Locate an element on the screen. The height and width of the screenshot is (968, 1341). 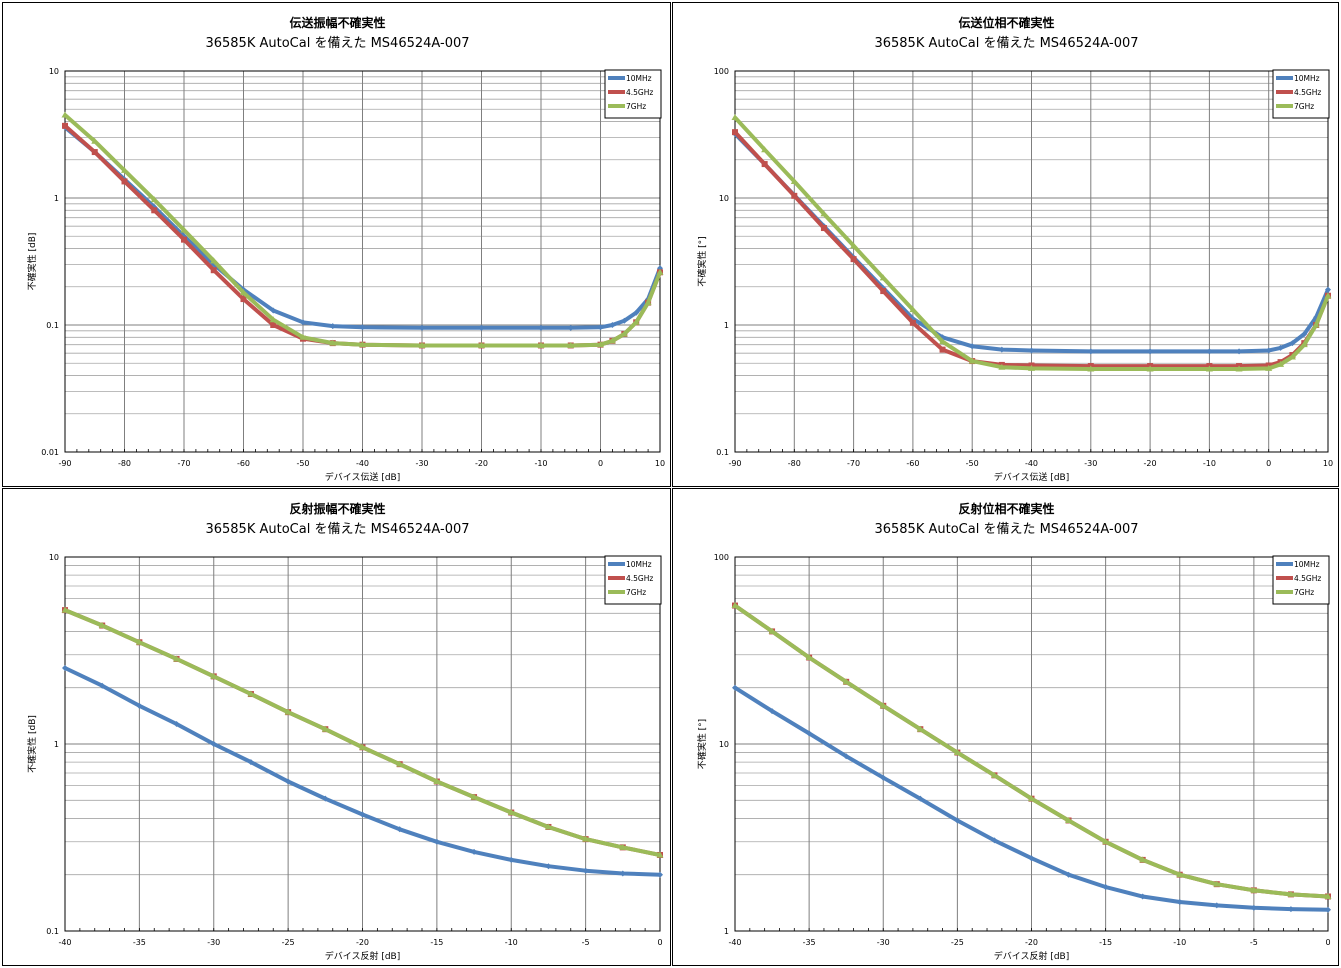
y-tick-label: 0.01 is located at coordinates (50, 452).